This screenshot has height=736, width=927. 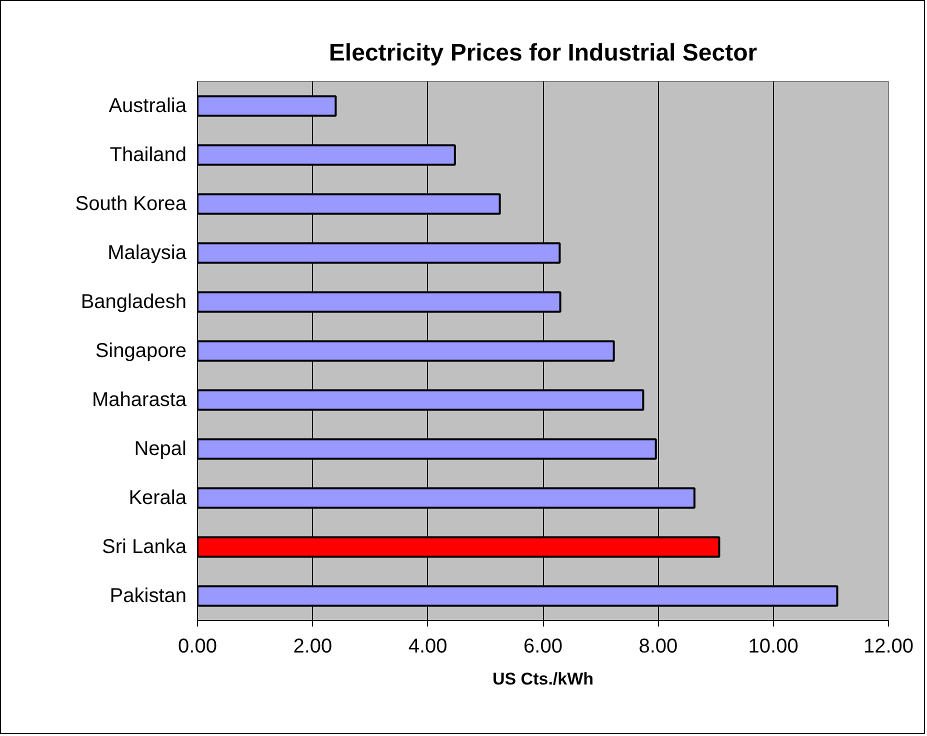 What do you see at coordinates (773, 647) in the screenshot?
I see `x-tick-label: 10.00` at bounding box center [773, 647].